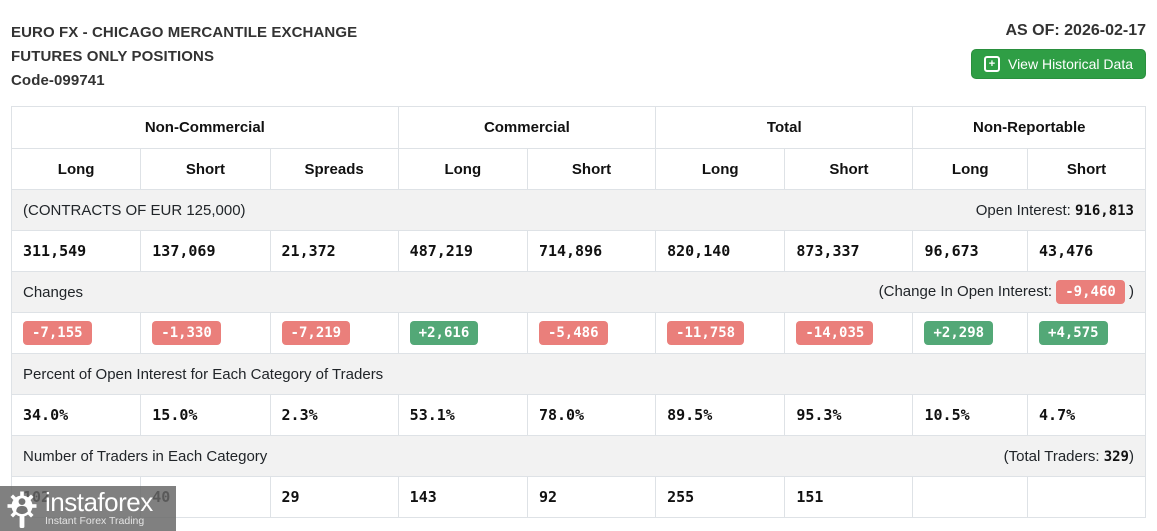  I want to click on positions-total-short: 873,337, so click(849, 251).